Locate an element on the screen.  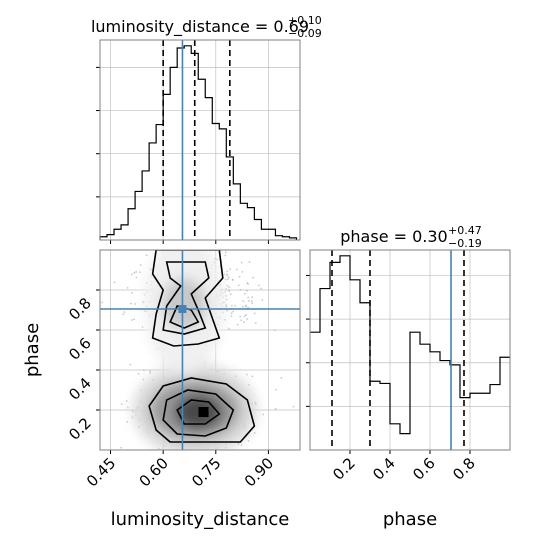
tick-label-luminosity-distance: 0.60 is located at coordinates (154, 472).